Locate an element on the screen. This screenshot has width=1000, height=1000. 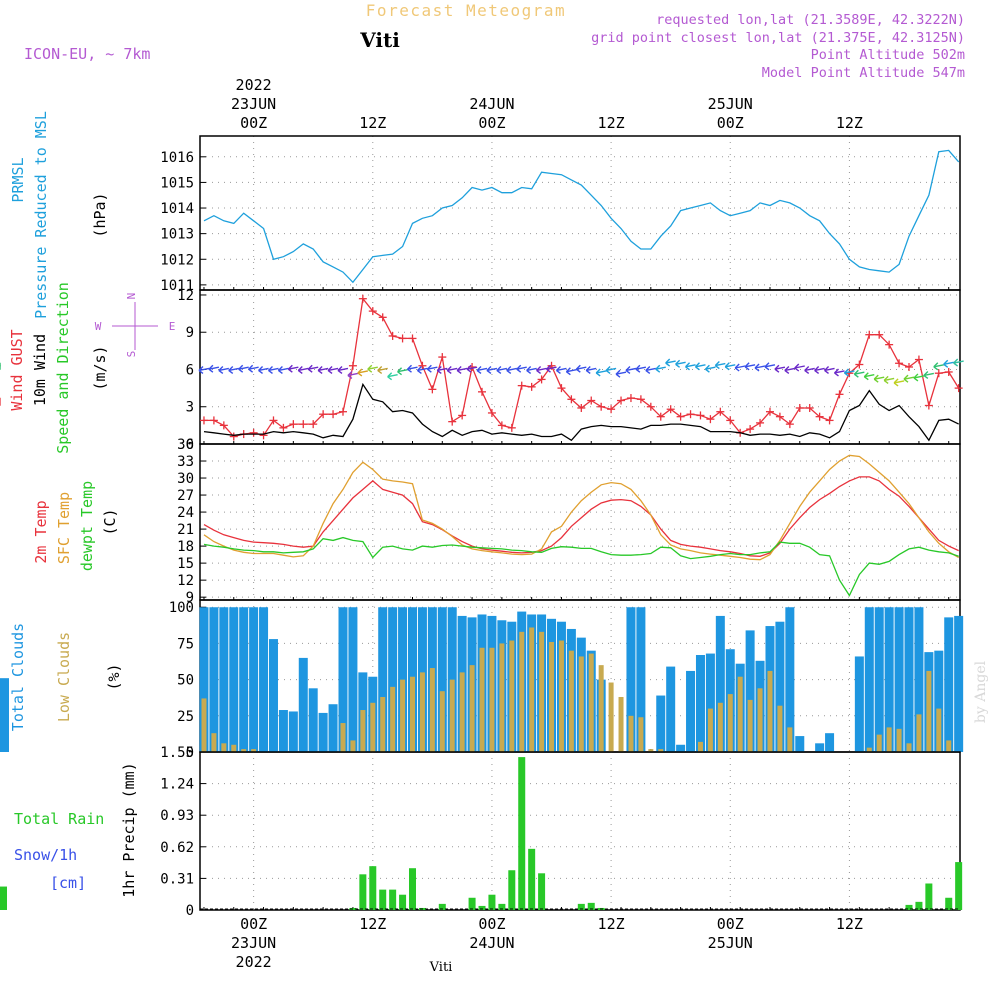
cloud-labels: Total Clouds Low Clouds (%) is located at coordinates (66, 677).